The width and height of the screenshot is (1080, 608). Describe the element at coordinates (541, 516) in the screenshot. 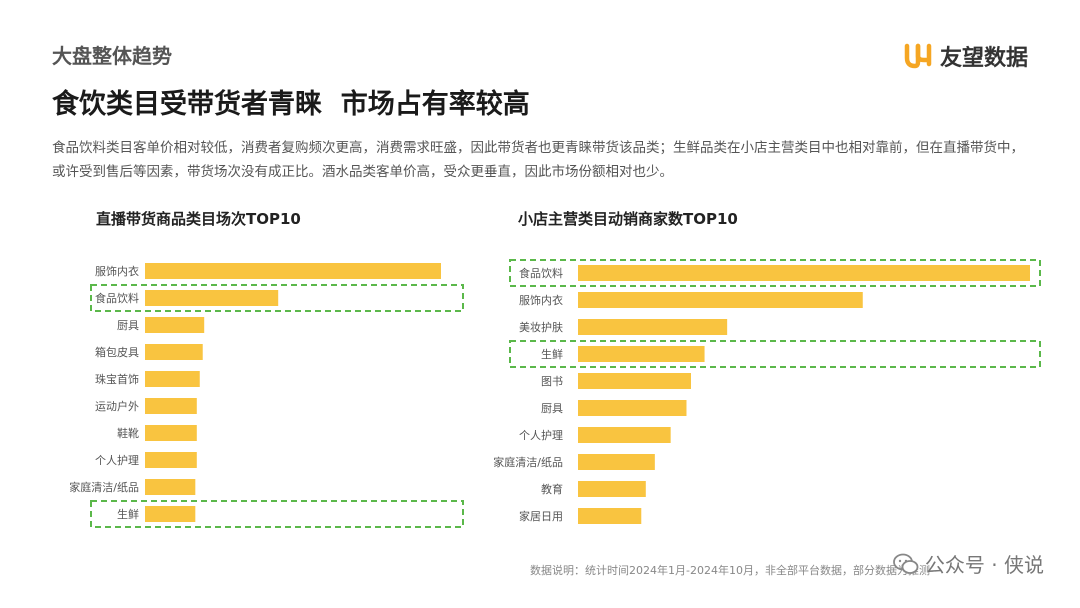

I see `category-label: 家居日用` at that location.